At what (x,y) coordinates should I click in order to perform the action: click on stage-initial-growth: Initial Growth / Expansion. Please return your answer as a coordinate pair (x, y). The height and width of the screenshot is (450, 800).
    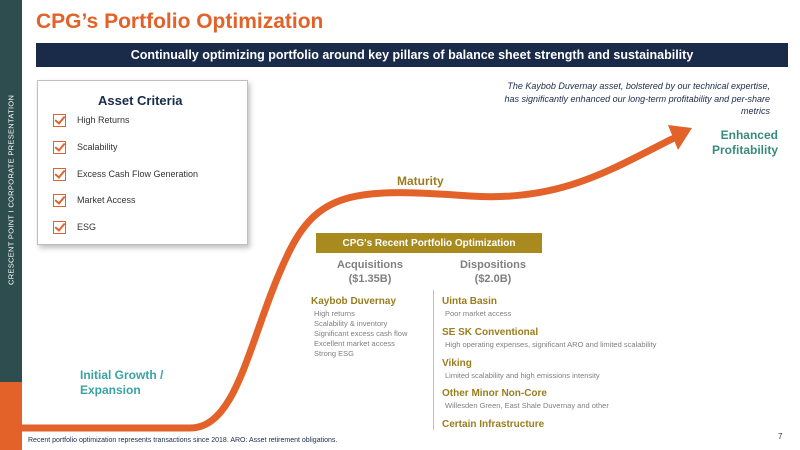
    Looking at the image, I should click on (122, 382).